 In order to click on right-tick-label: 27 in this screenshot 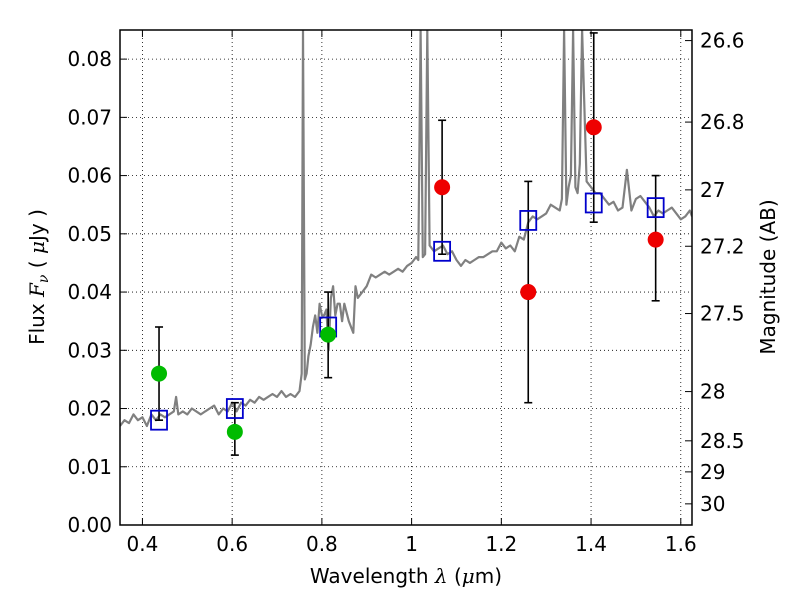, I will do `click(712, 190)`.